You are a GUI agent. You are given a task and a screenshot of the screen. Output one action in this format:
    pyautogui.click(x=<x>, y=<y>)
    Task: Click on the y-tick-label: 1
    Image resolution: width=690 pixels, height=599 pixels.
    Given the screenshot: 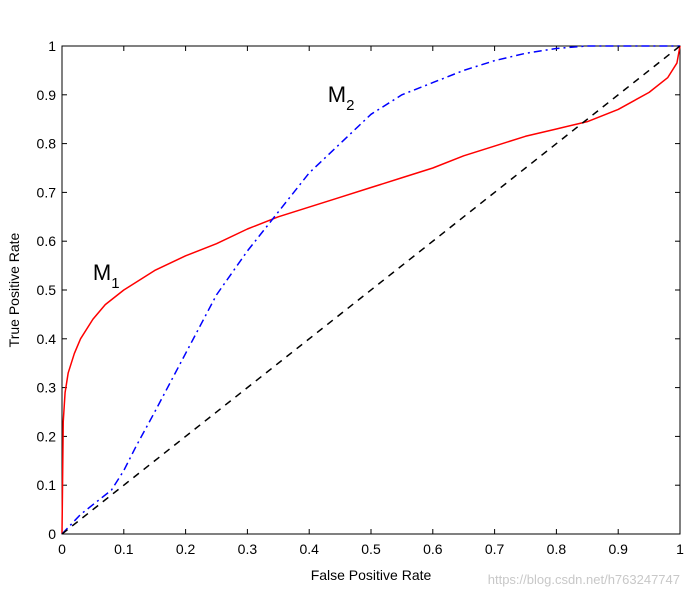 What is the action you would take?
    pyautogui.click(x=52, y=46)
    